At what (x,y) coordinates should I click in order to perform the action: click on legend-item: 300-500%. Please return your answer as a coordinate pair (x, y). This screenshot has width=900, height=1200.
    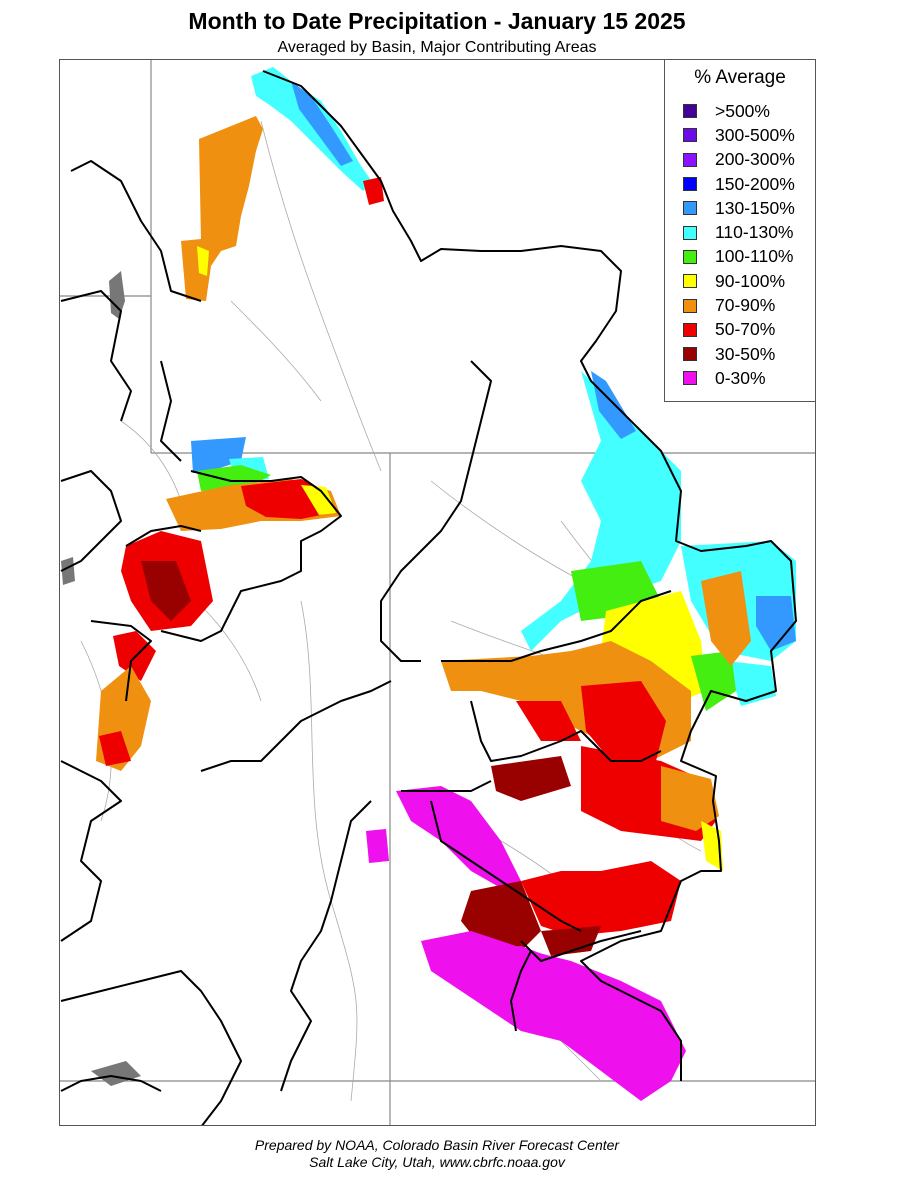
    Looking at the image, I should click on (739, 135).